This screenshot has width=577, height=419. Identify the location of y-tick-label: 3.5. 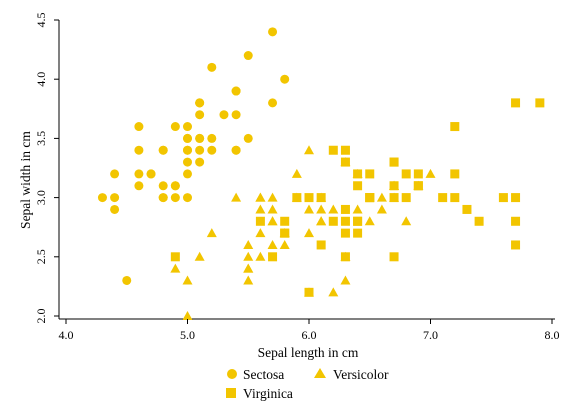
(41, 138).